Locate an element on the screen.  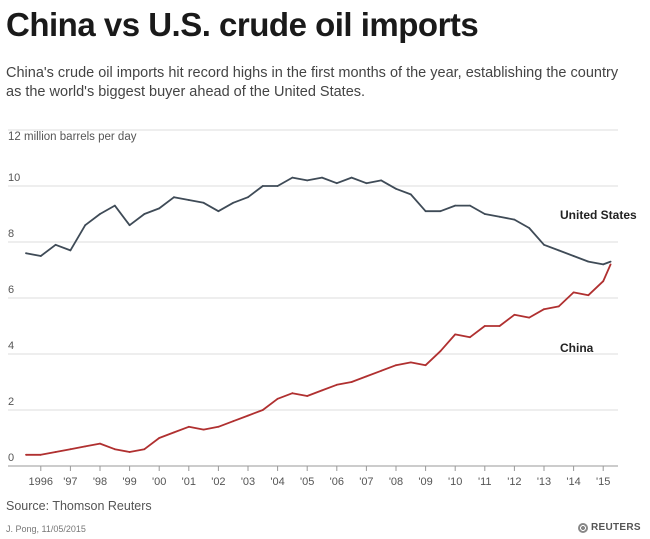
x-tick-label: '05 is located at coordinates (307, 482).